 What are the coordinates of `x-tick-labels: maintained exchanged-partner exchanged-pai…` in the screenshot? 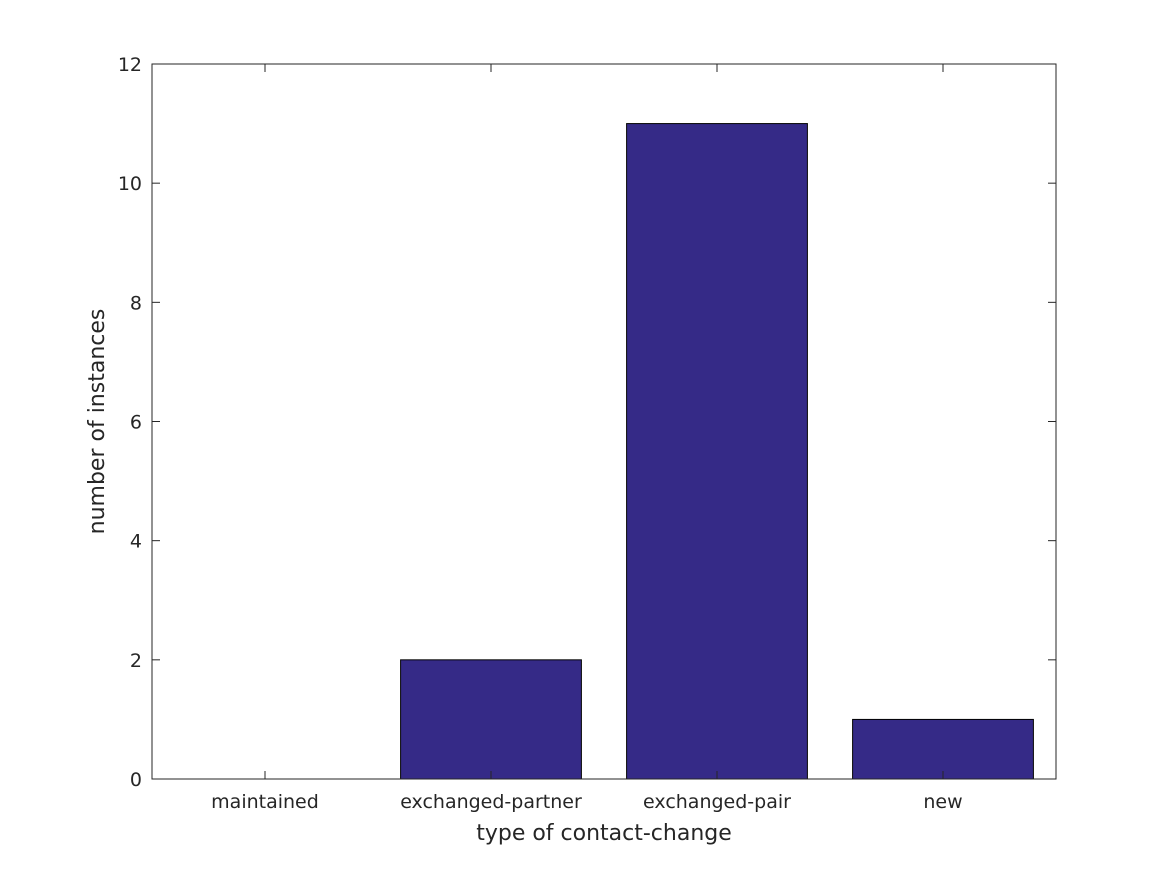 It's located at (586, 802).